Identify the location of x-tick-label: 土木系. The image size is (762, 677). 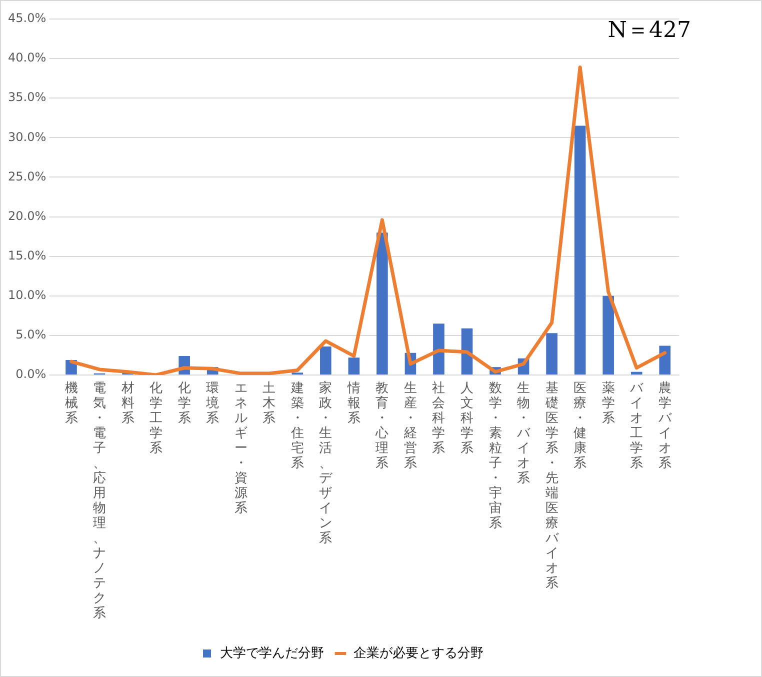
(269, 403).